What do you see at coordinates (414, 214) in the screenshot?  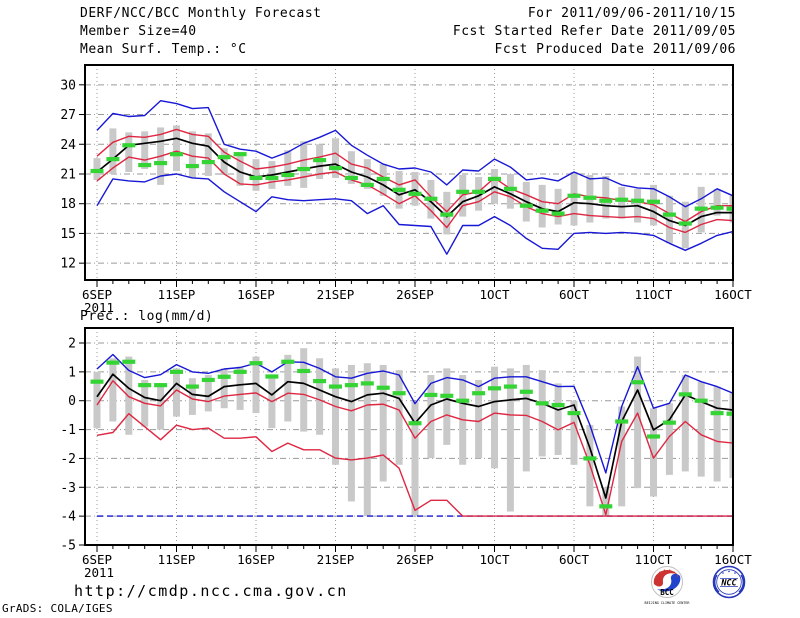 I see `envelope-min-line` at bounding box center [414, 214].